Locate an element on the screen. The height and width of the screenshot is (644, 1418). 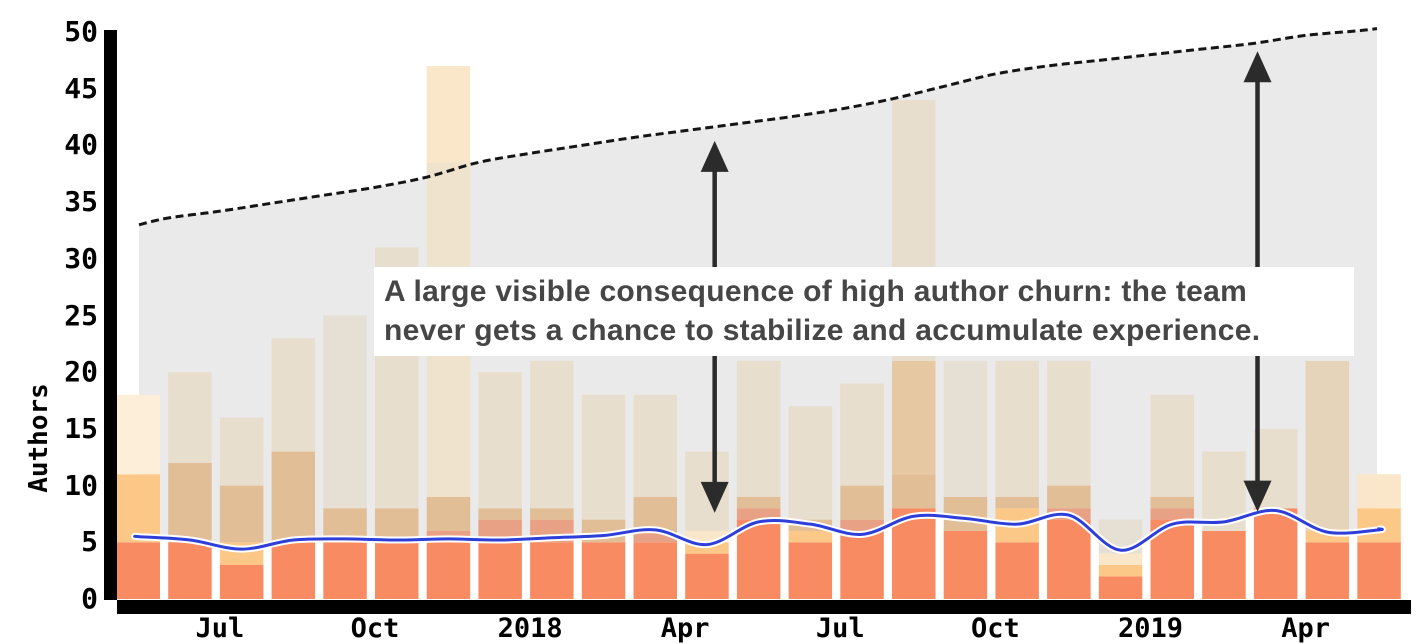
bar-segment-2018-12-cream is located at coordinates (1120, 559).